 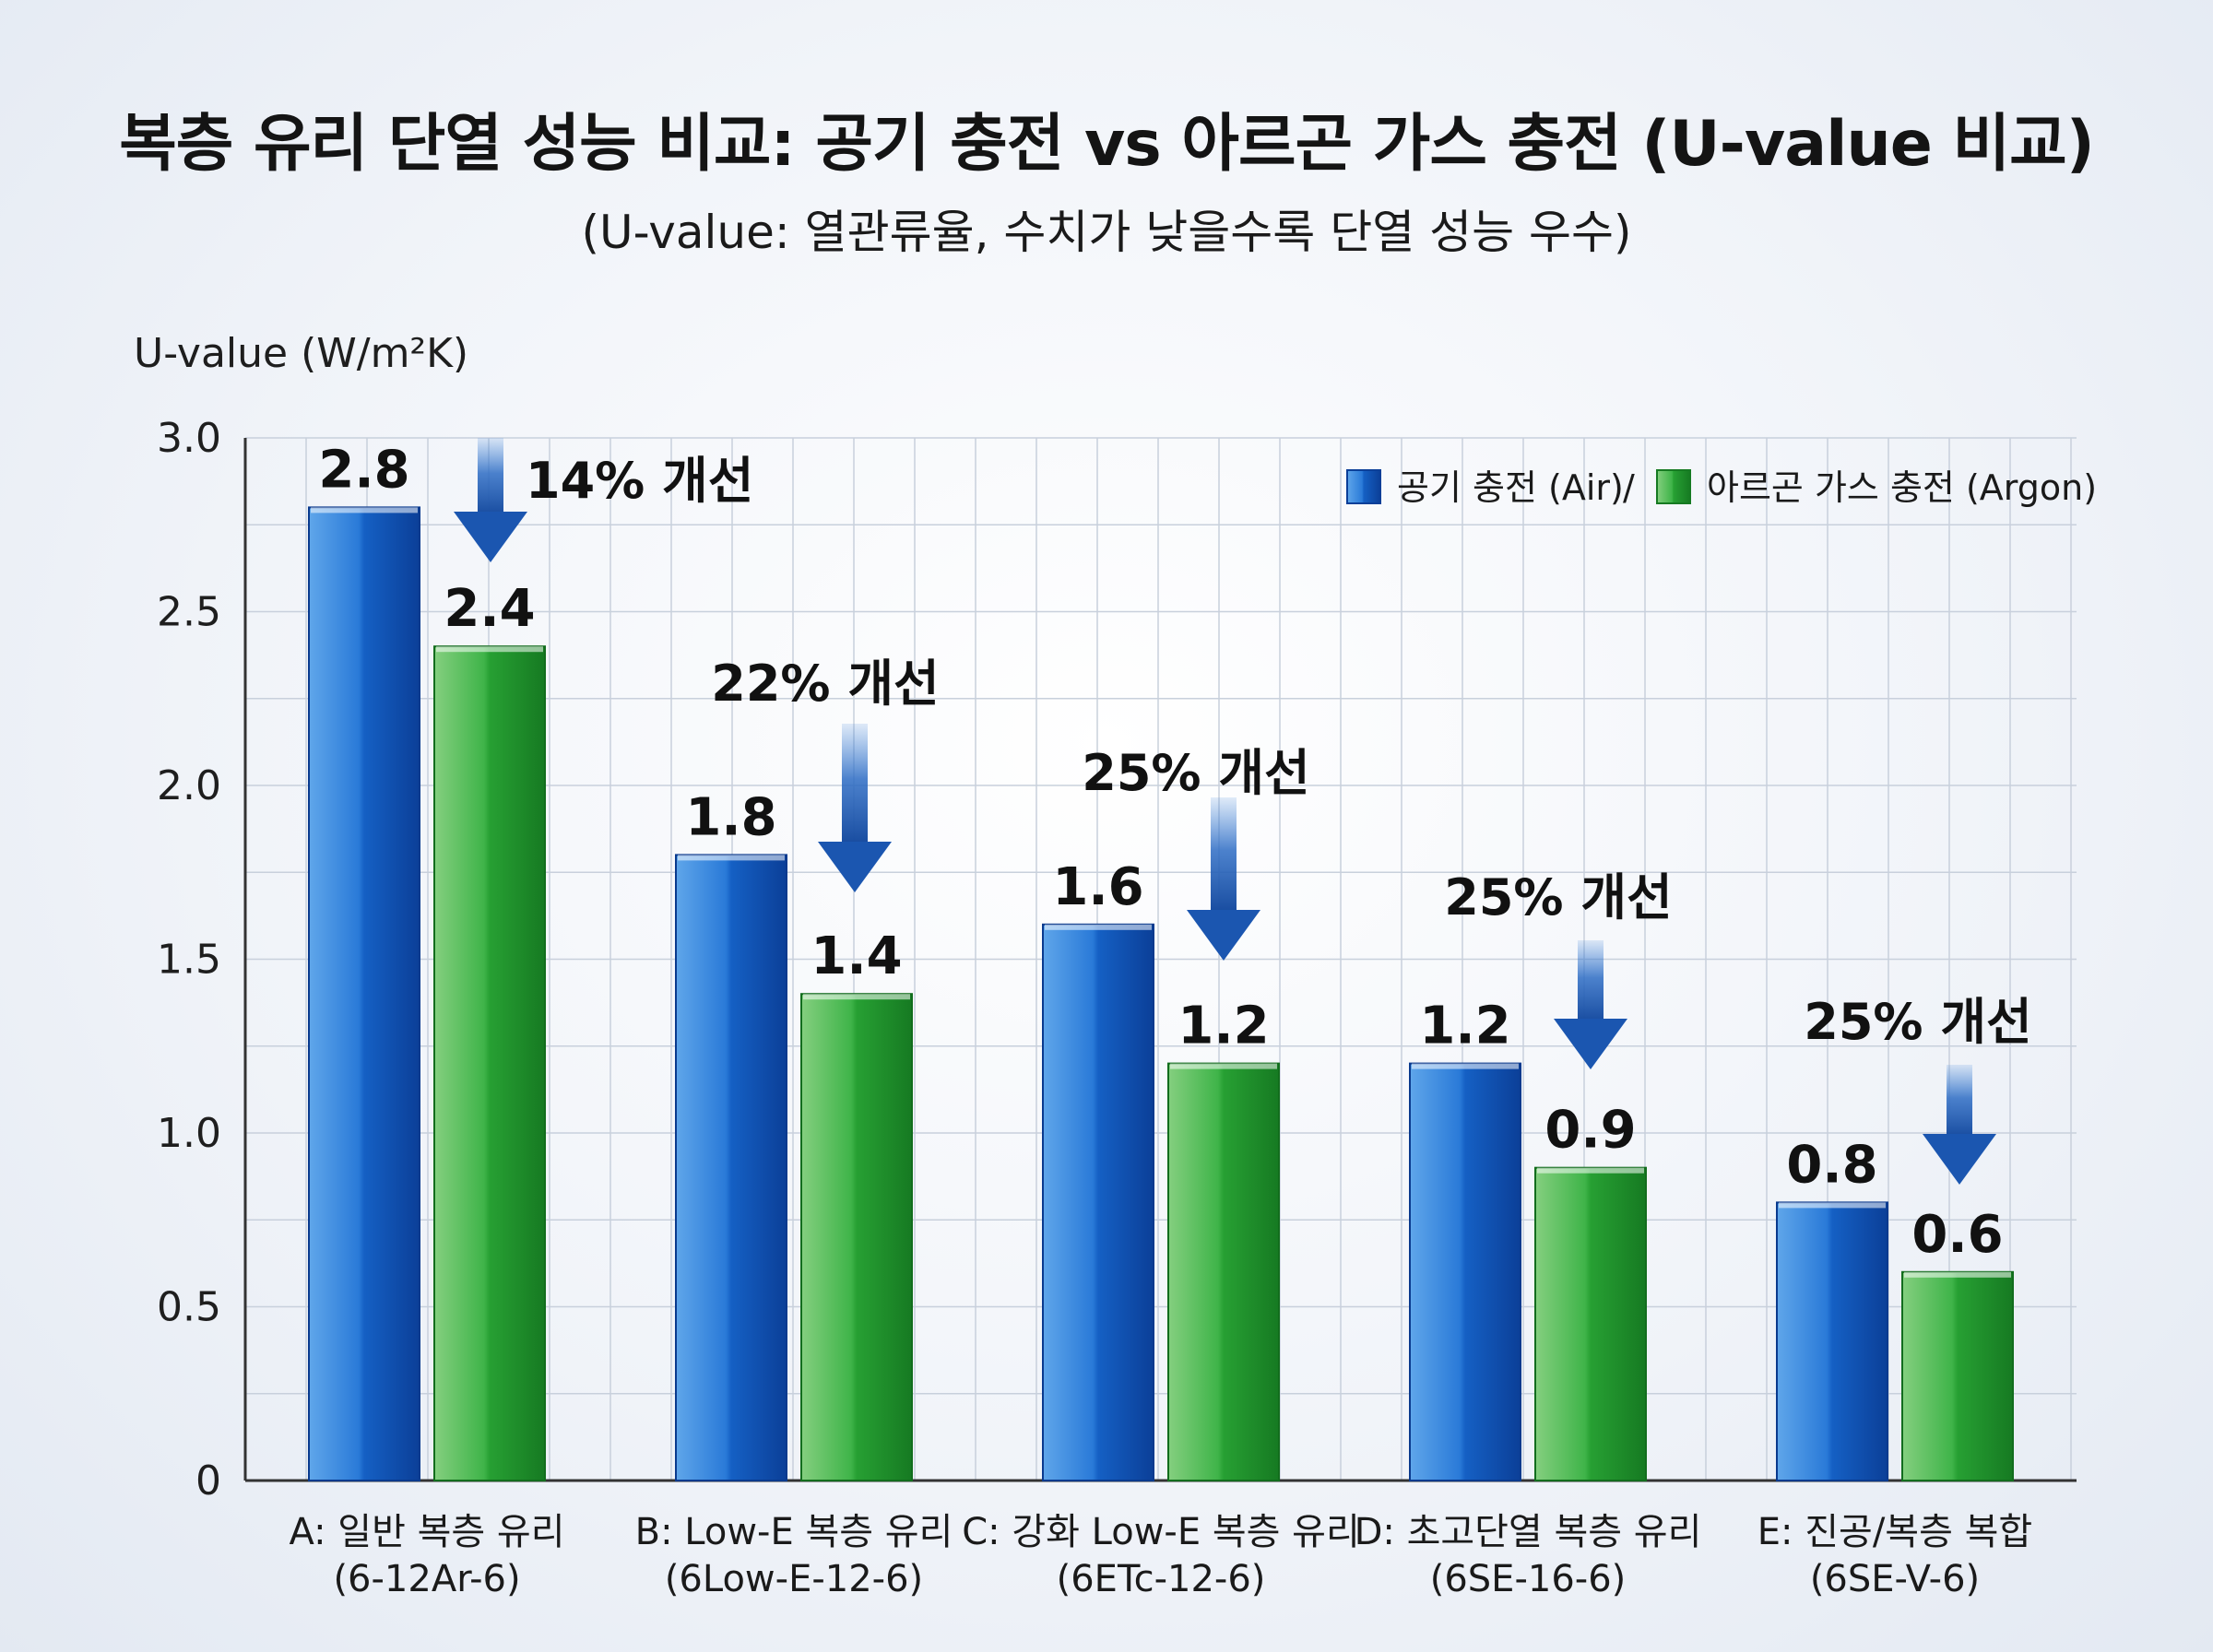 What do you see at coordinates (1363, 486) in the screenshot?
I see `legend-air-swatch` at bounding box center [1363, 486].